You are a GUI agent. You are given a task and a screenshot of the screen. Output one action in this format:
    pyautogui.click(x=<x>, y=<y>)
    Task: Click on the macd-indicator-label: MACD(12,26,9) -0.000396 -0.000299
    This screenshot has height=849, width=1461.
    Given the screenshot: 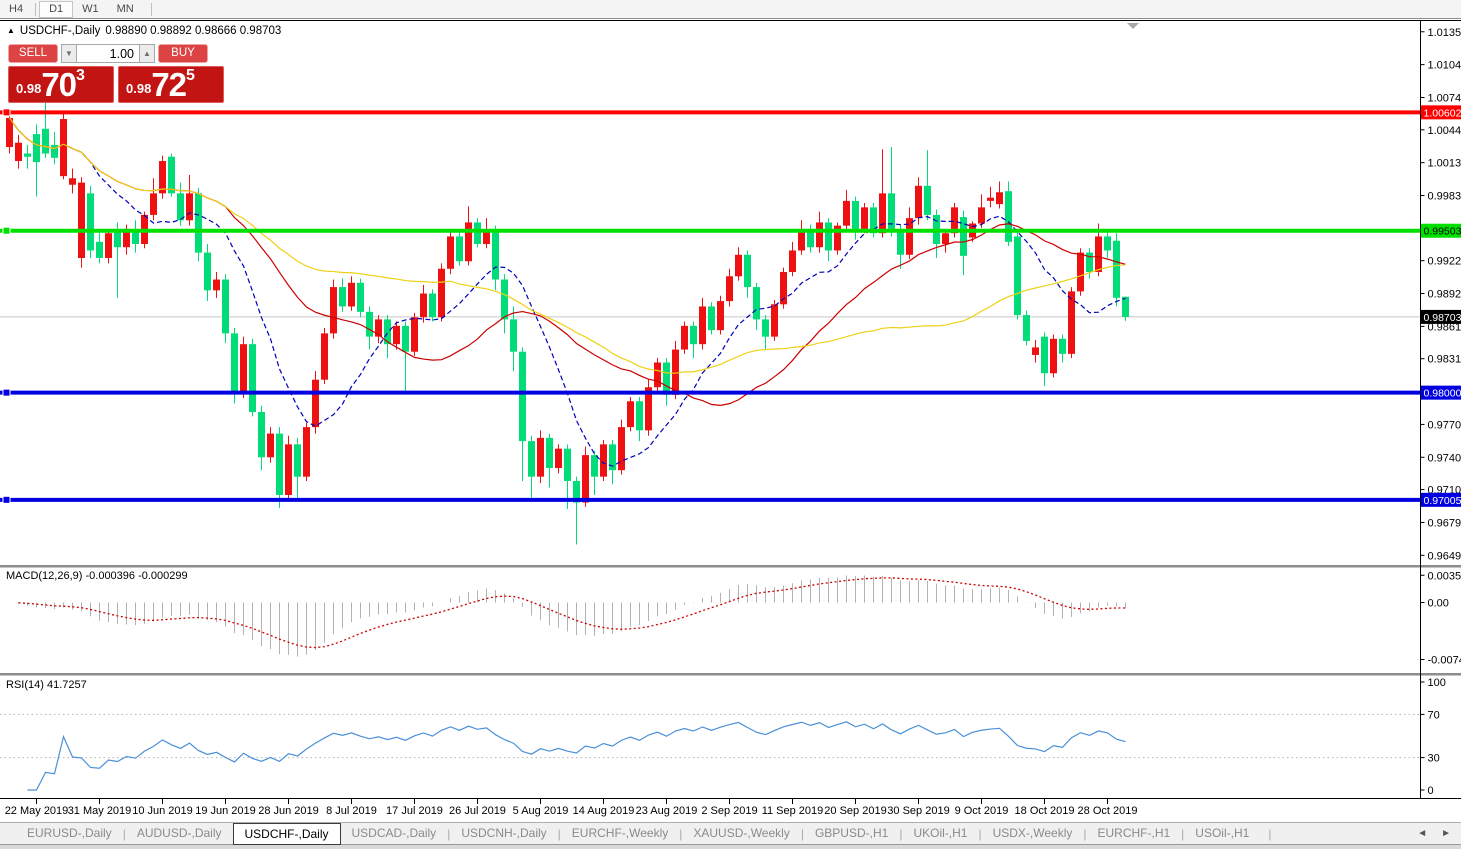 What is the action you would take?
    pyautogui.click(x=97, y=576)
    